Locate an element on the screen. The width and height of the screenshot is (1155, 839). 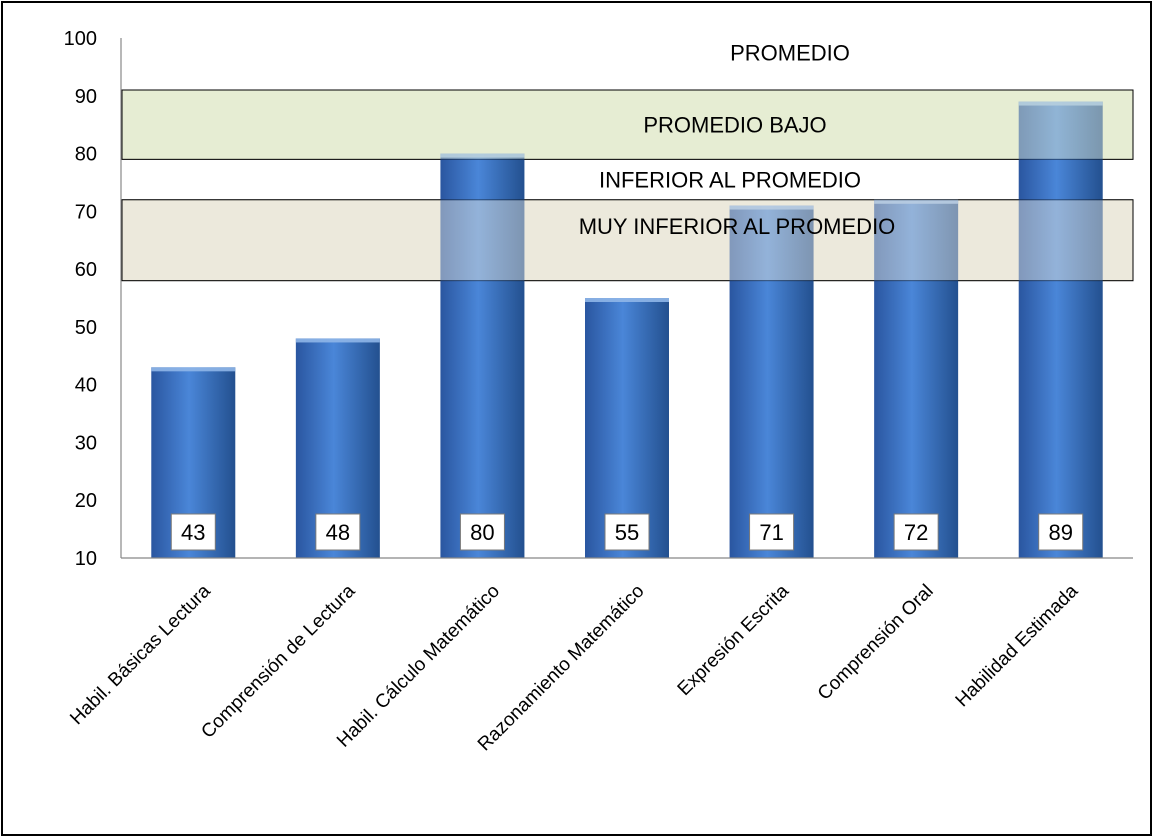
band-label: MUY INFERIOR AL PROMEDIO is located at coordinates (737, 226).